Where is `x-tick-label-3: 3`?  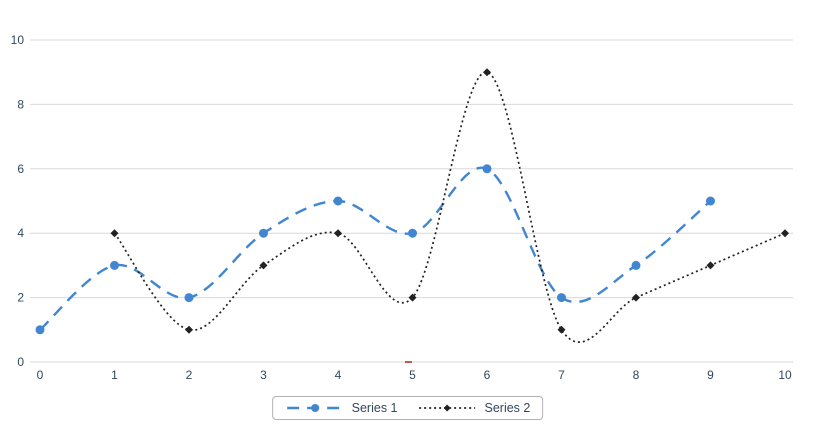
x-tick-label-3: 3 is located at coordinates (263, 375).